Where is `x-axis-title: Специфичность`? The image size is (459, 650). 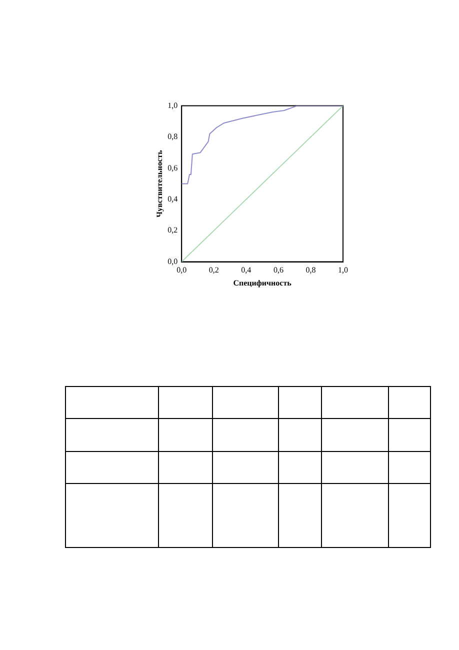
x-axis-title: Специфичность is located at coordinates (262, 283).